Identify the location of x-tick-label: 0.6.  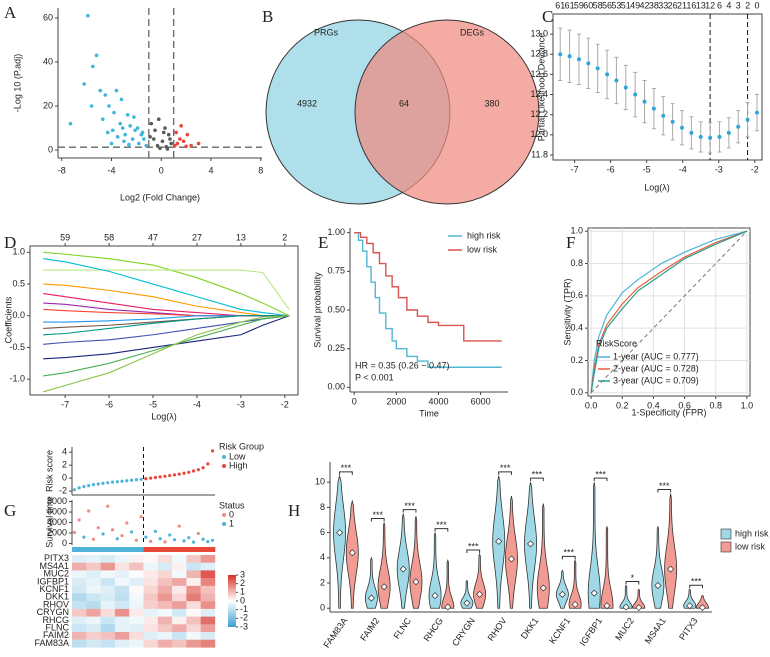
(684, 405).